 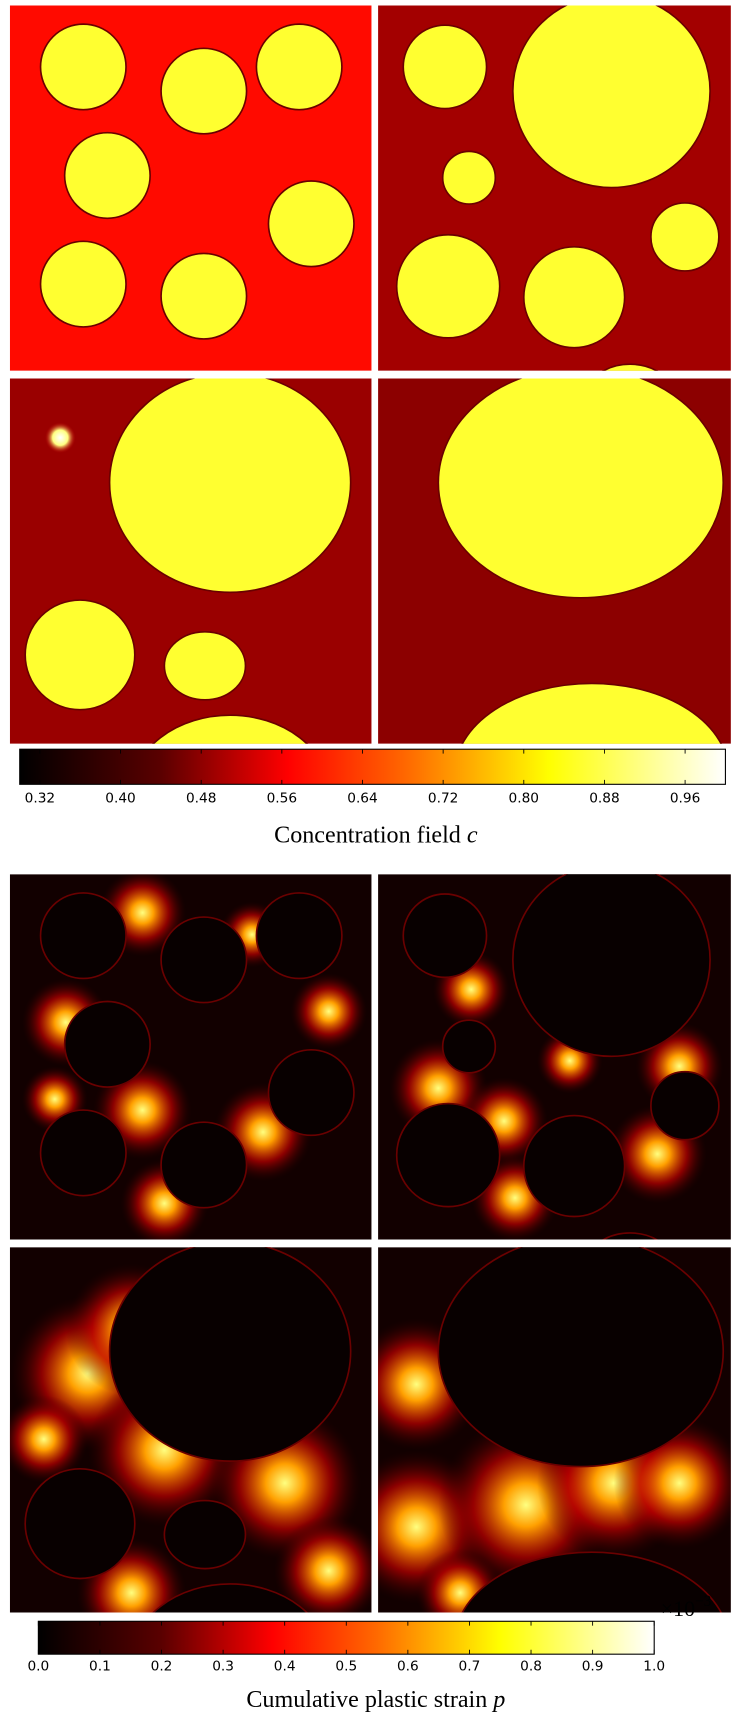 I want to click on tick-label: 0.0, so click(x=38, y=1666).